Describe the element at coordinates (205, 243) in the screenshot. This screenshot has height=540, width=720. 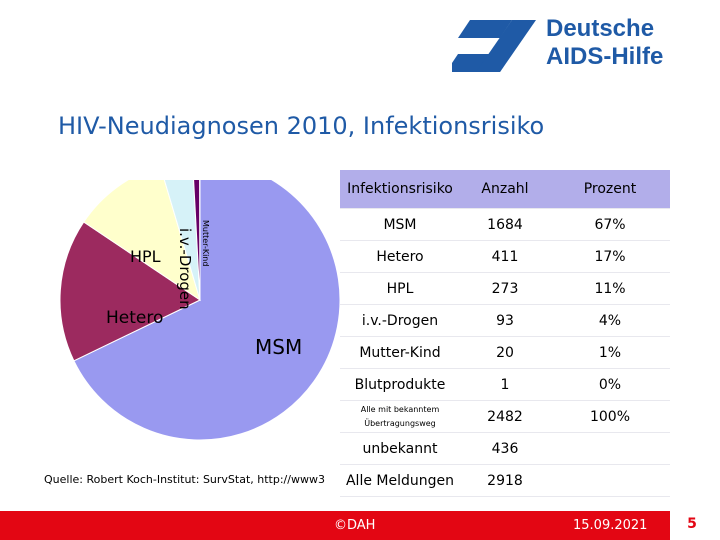
I see `pie-slice-label: Mutter-Kind` at that location.